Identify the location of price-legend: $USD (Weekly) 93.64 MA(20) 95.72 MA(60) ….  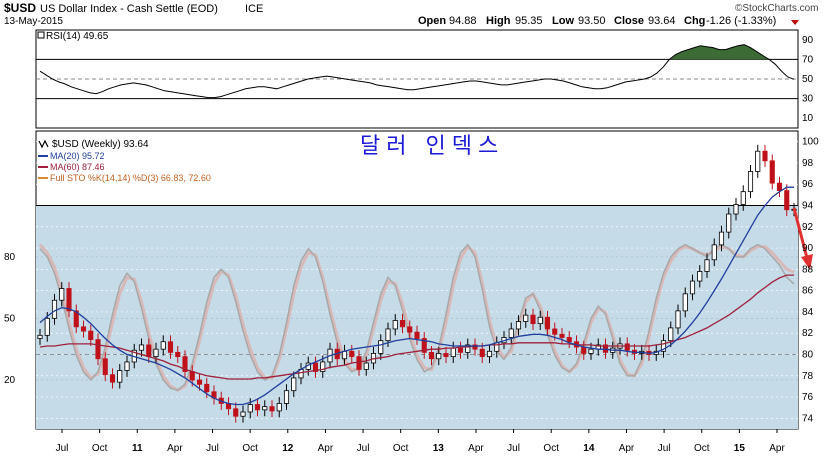
(124, 161).